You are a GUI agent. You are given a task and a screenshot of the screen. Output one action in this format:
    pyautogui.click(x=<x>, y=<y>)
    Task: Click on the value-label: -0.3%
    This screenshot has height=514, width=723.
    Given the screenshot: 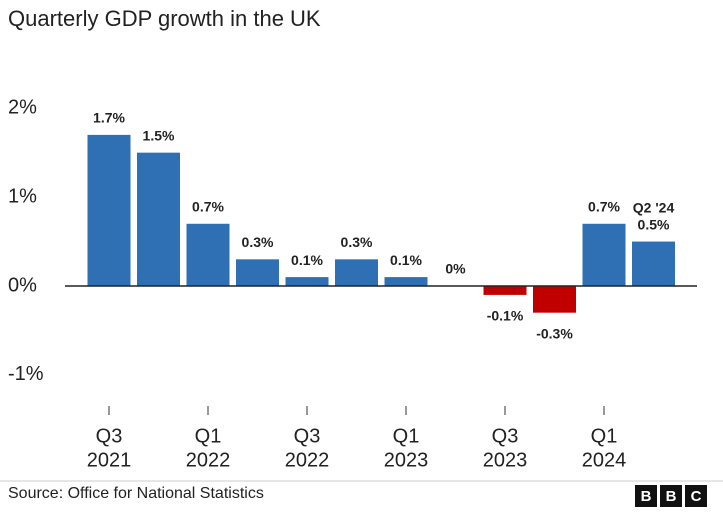 What is the action you would take?
    pyautogui.click(x=554, y=333)
    